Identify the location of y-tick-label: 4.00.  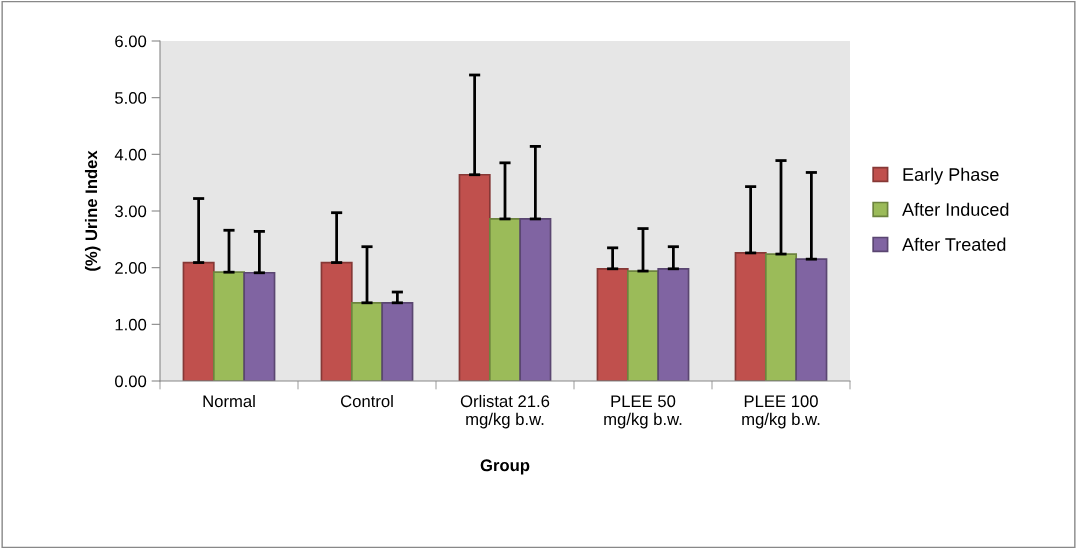
(130, 154).